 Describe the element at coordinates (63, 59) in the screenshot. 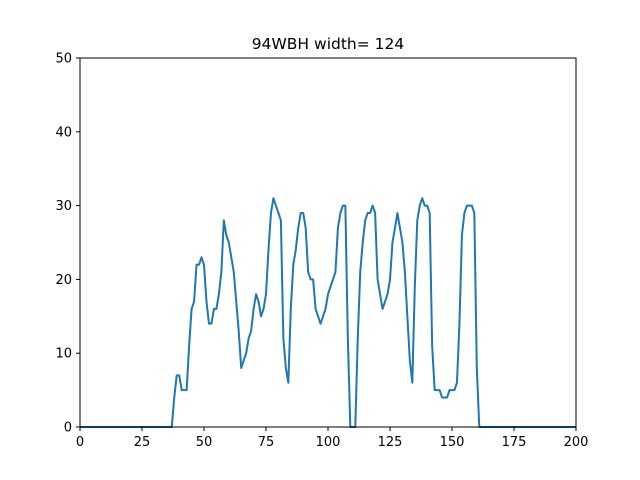

I see `y-tick-label: 50` at that location.